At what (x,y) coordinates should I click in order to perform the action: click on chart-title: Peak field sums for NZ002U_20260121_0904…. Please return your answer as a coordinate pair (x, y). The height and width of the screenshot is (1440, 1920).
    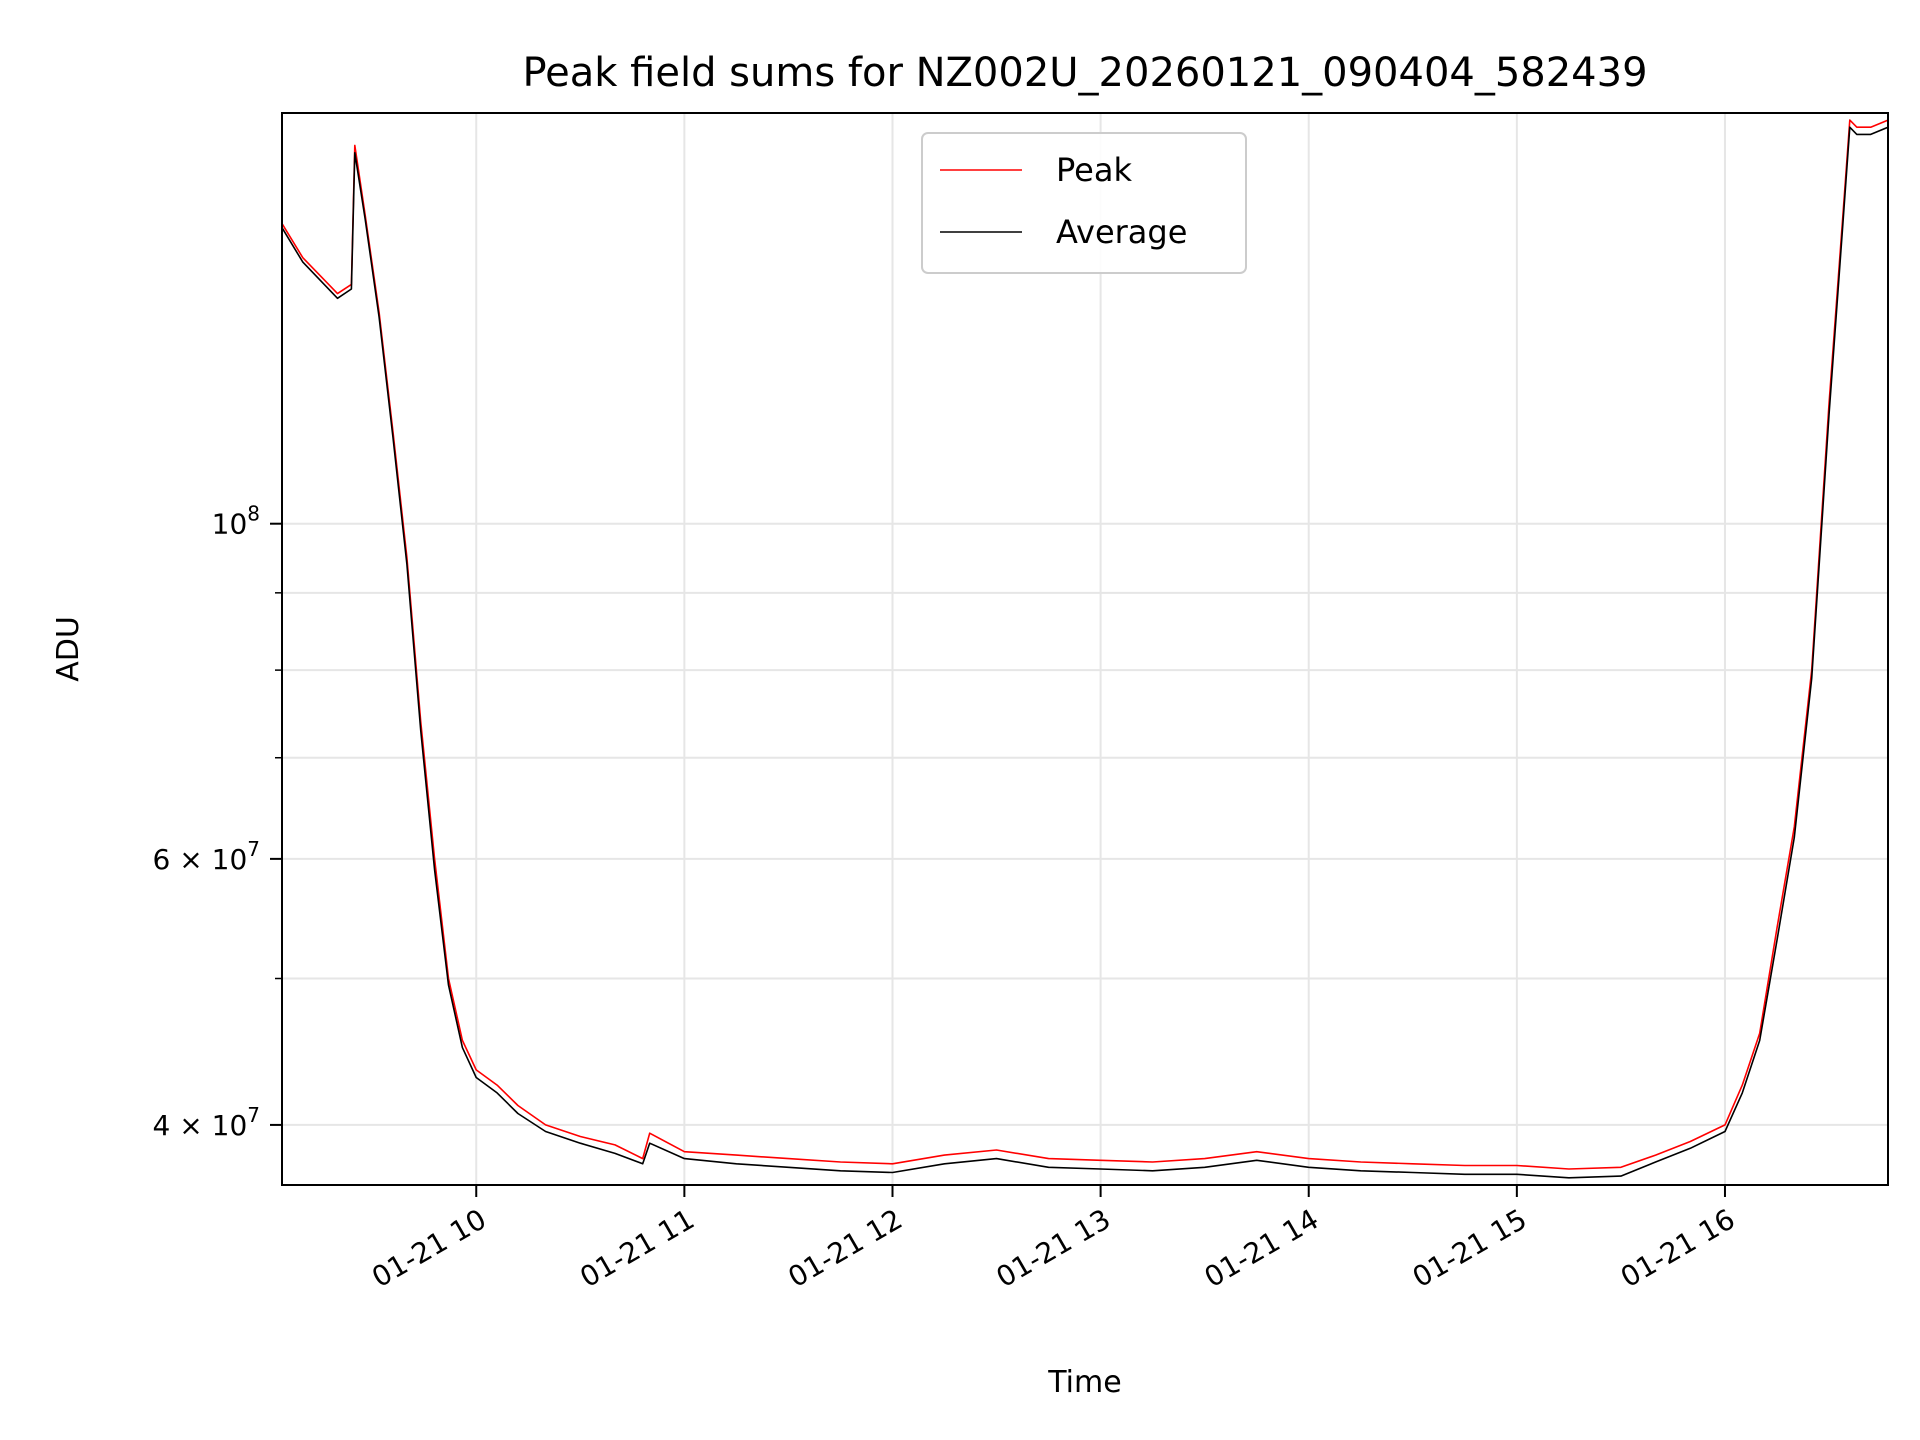
    Looking at the image, I should click on (1084, 73).